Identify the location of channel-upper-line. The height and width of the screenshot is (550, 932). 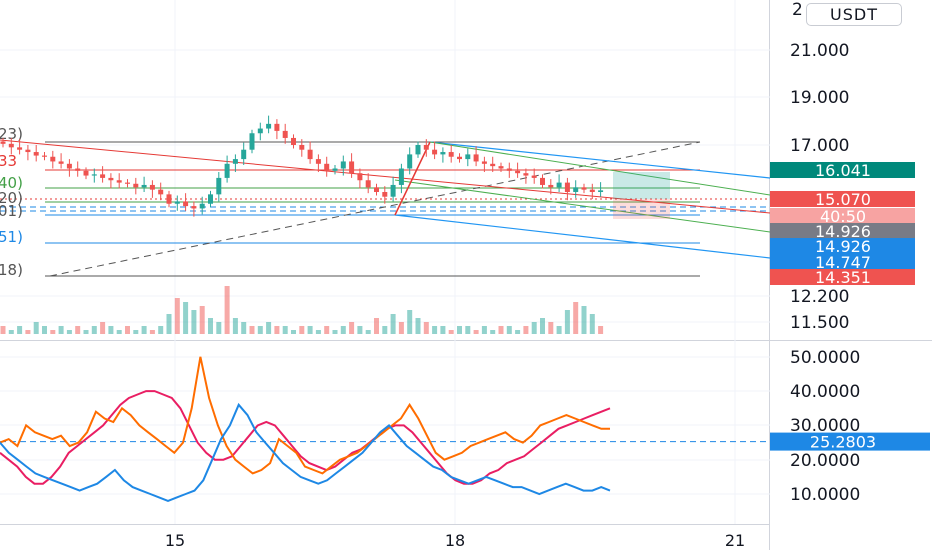
(600, 160).